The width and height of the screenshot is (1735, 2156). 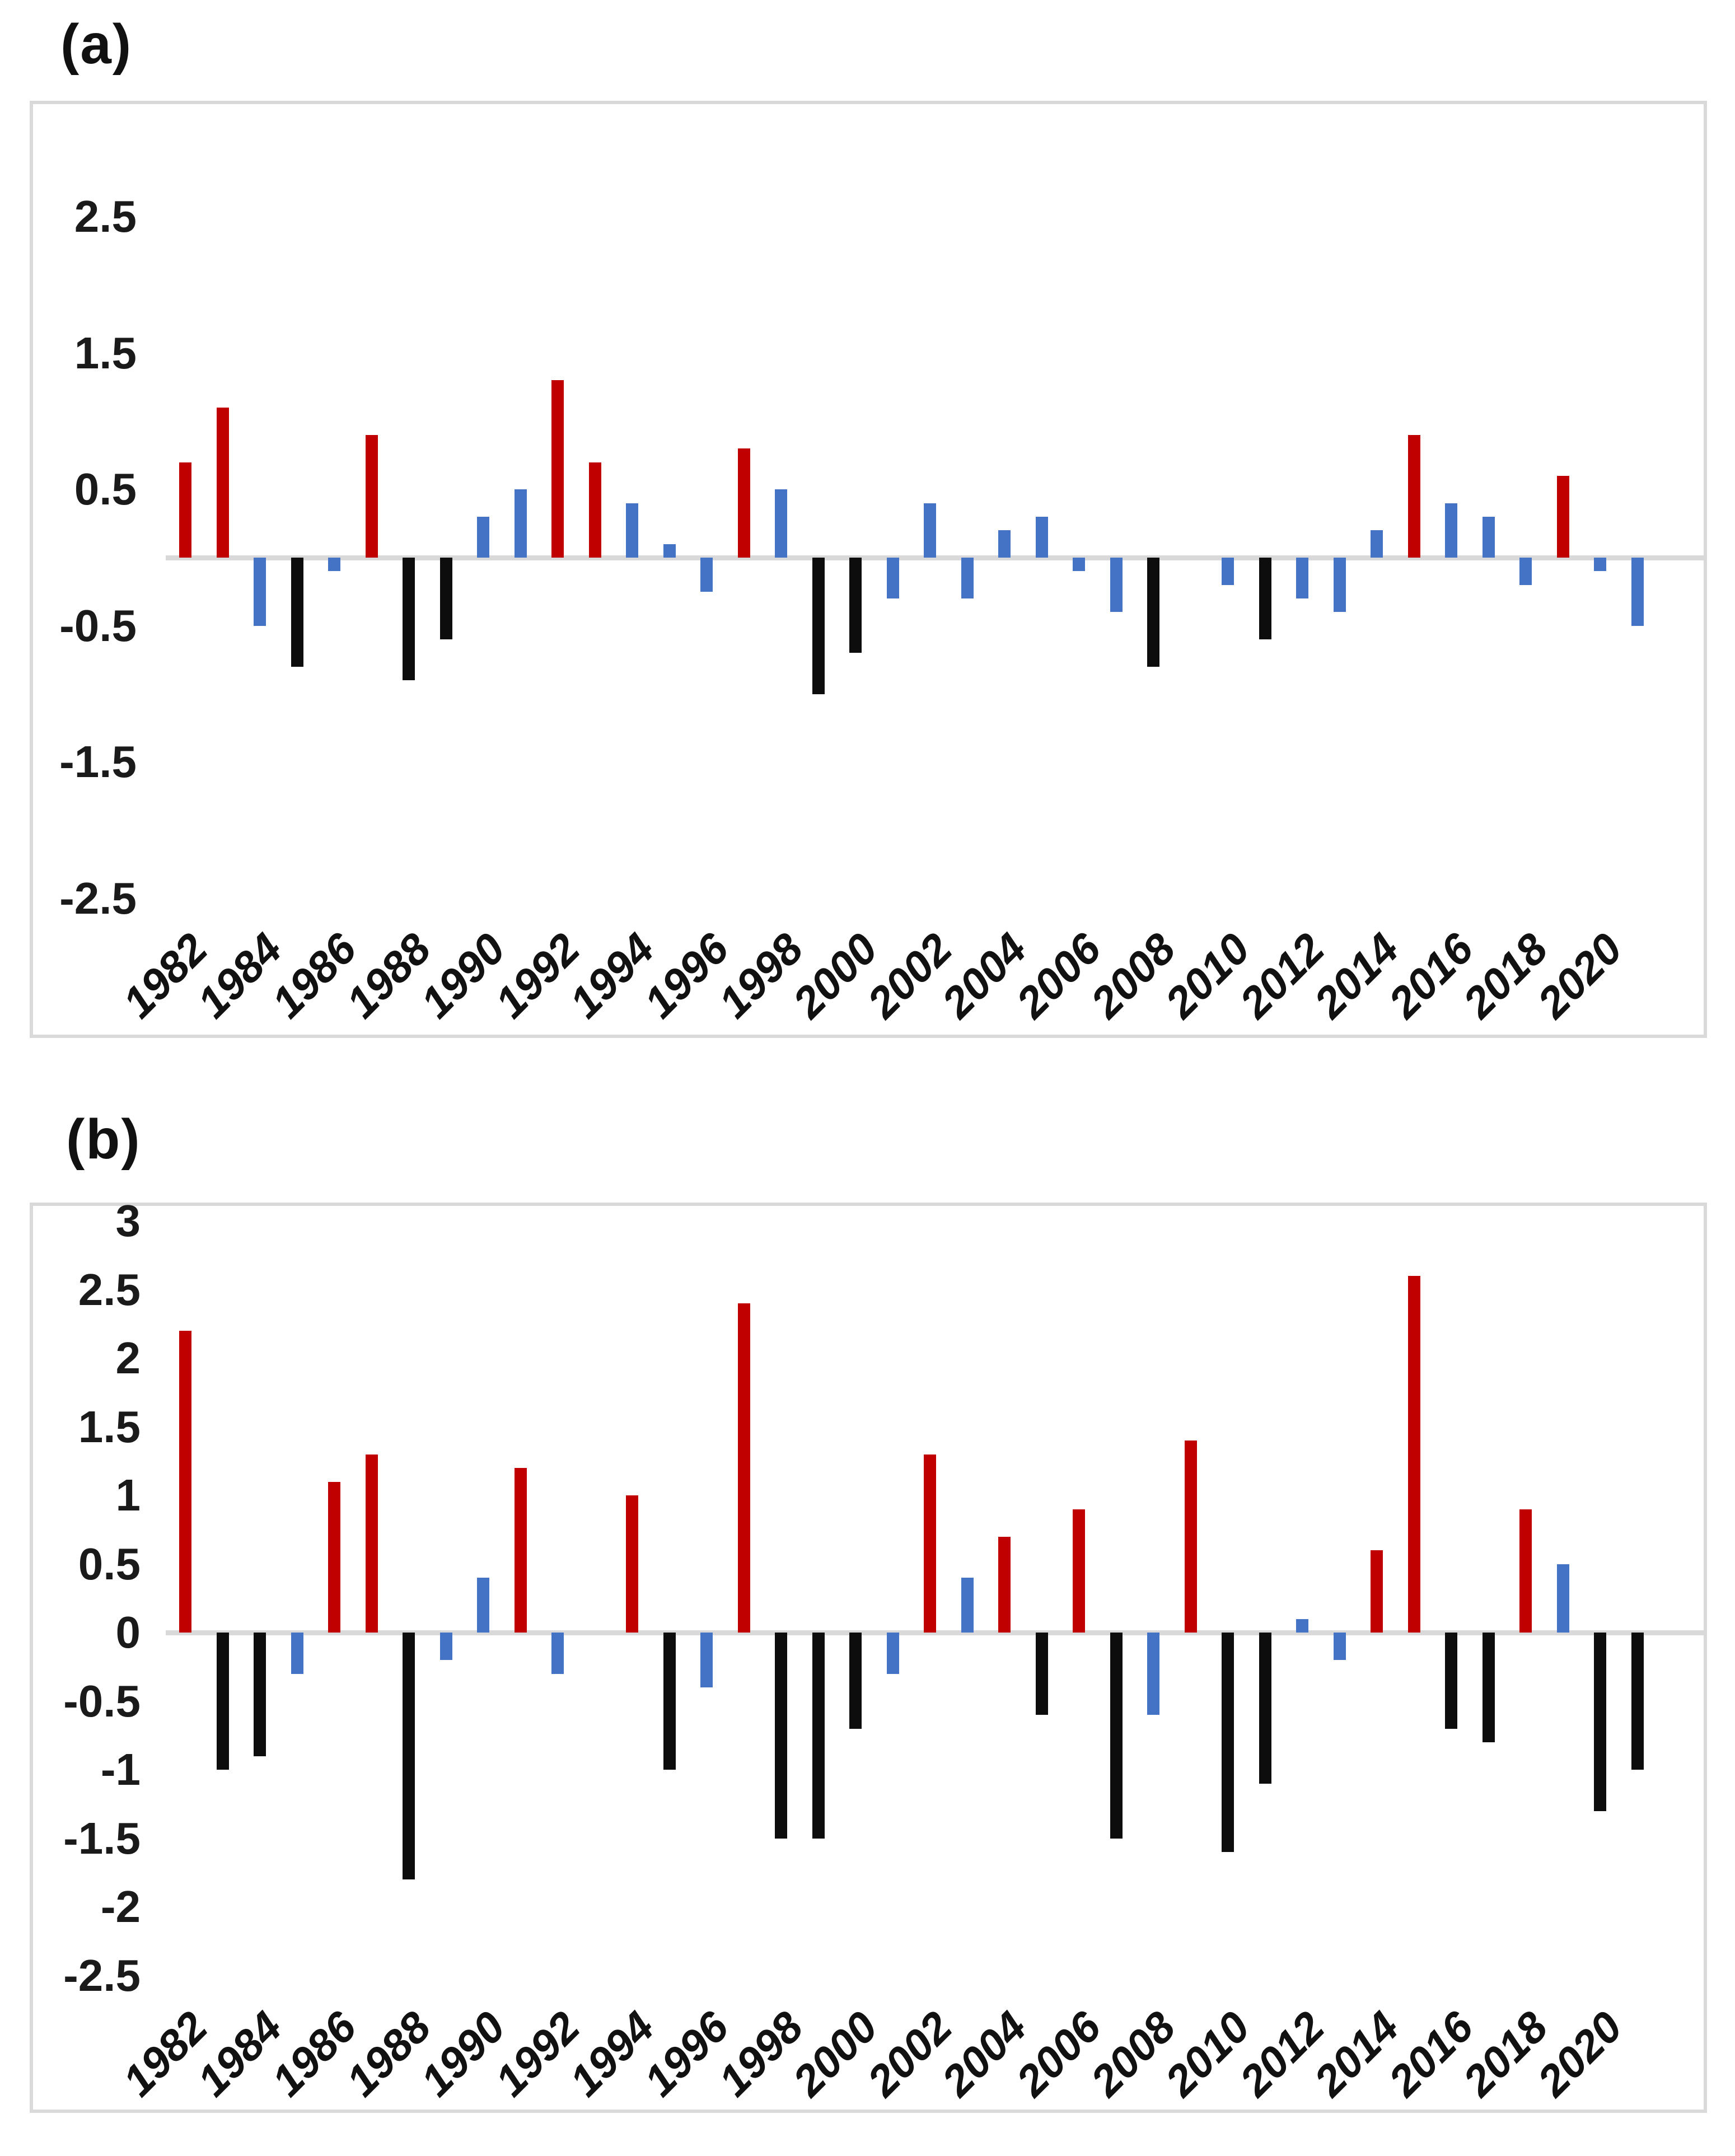 What do you see at coordinates (128, 1358) in the screenshot?
I see `y-axis-tick-label: 2` at bounding box center [128, 1358].